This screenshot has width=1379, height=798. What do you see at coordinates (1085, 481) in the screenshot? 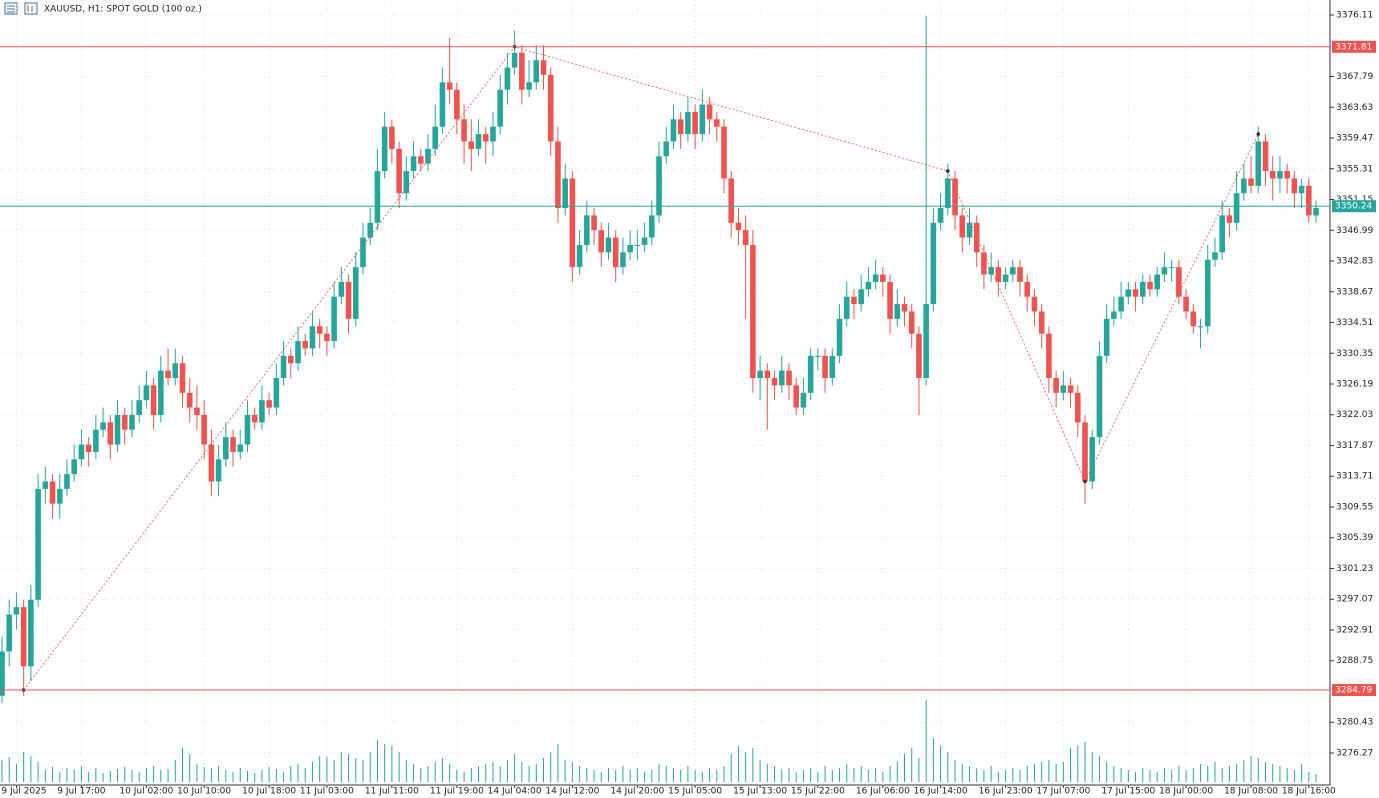
I see `zigzag-point` at bounding box center [1085, 481].